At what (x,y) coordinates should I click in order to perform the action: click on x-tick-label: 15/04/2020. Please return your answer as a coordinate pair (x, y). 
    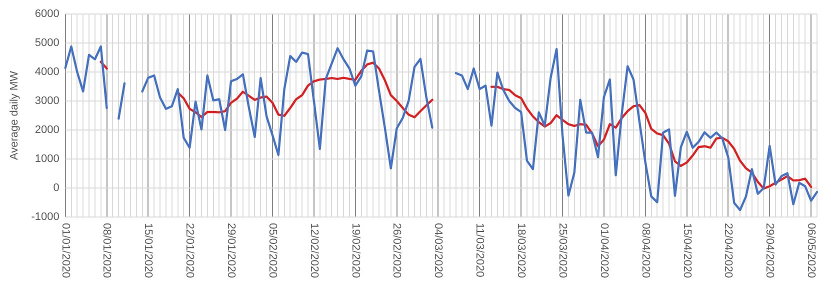
    Looking at the image, I should click on (686, 250).